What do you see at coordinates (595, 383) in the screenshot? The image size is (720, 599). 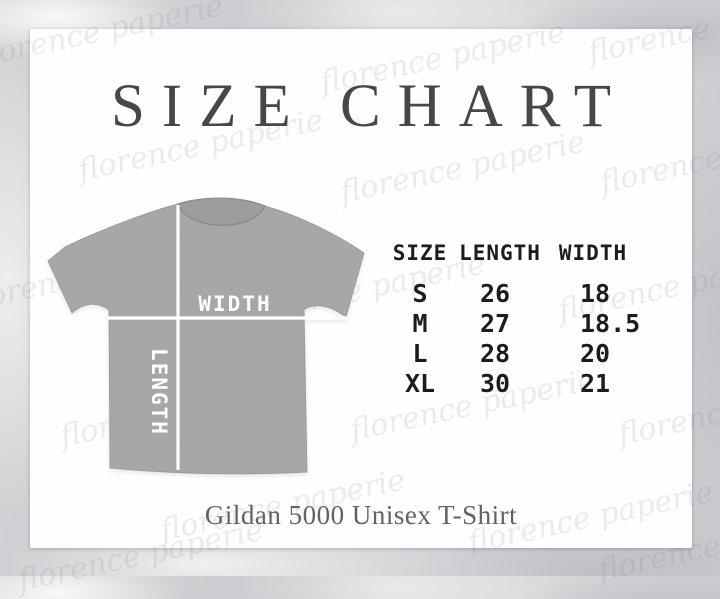 I see `cell-width: 21` at bounding box center [595, 383].